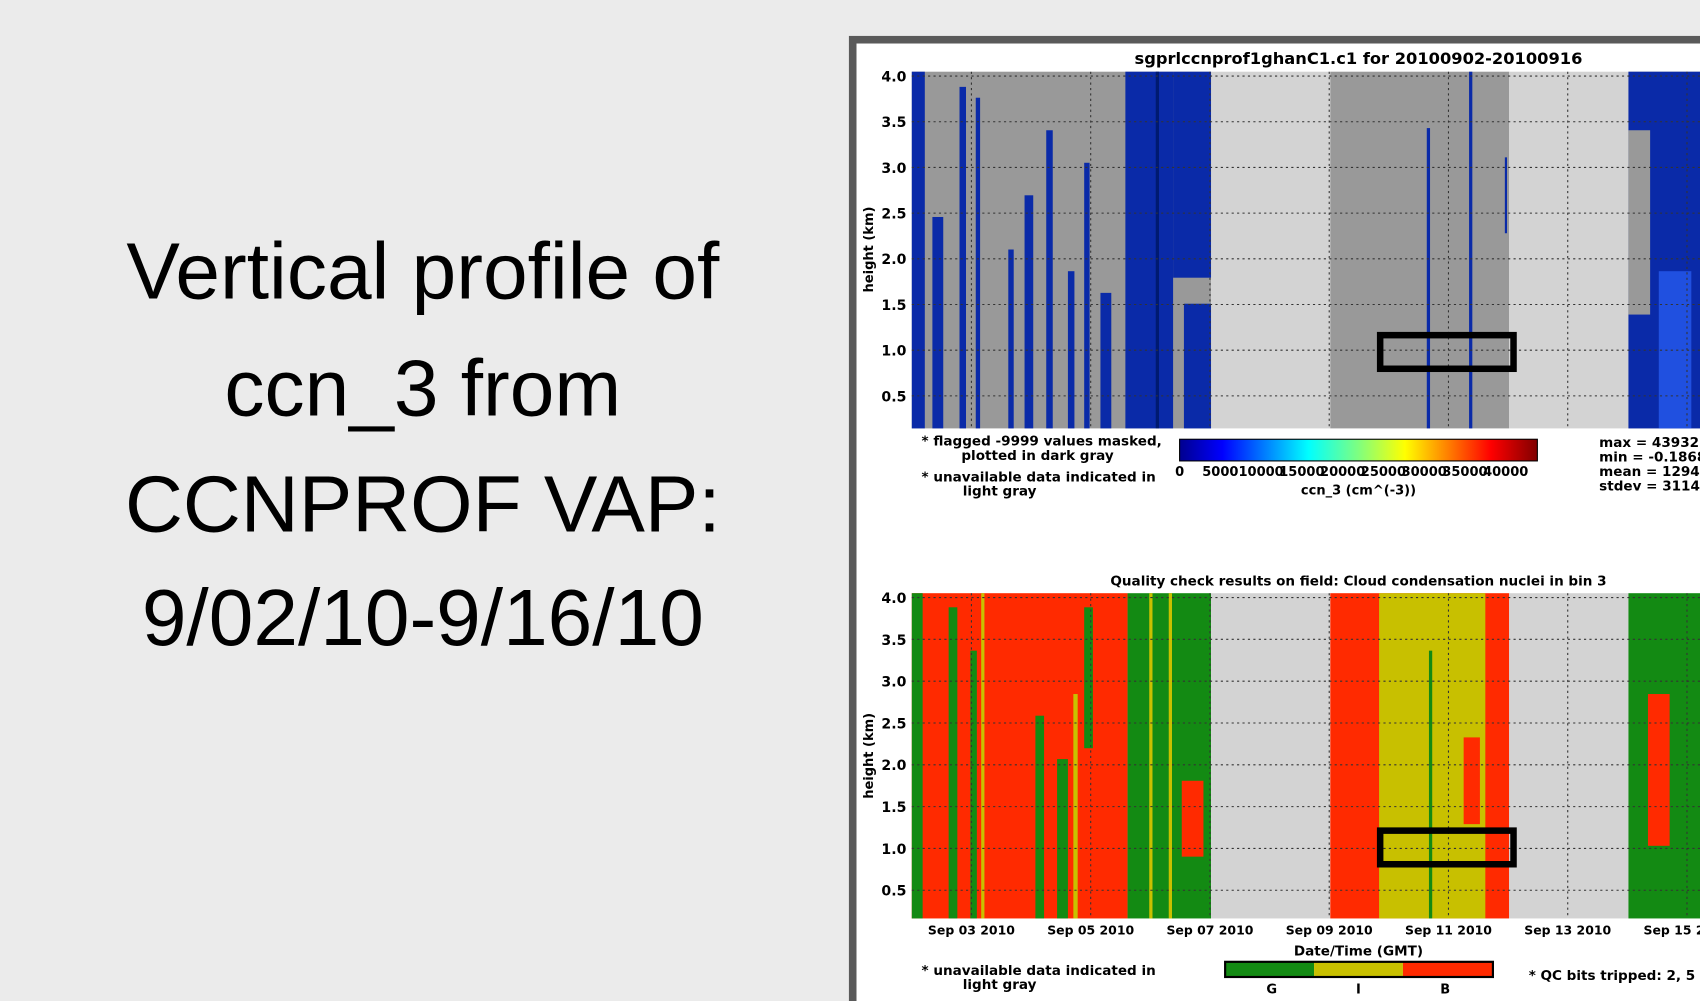  I want to click on colorbar-tick-label: 10000, so click(1261, 472).